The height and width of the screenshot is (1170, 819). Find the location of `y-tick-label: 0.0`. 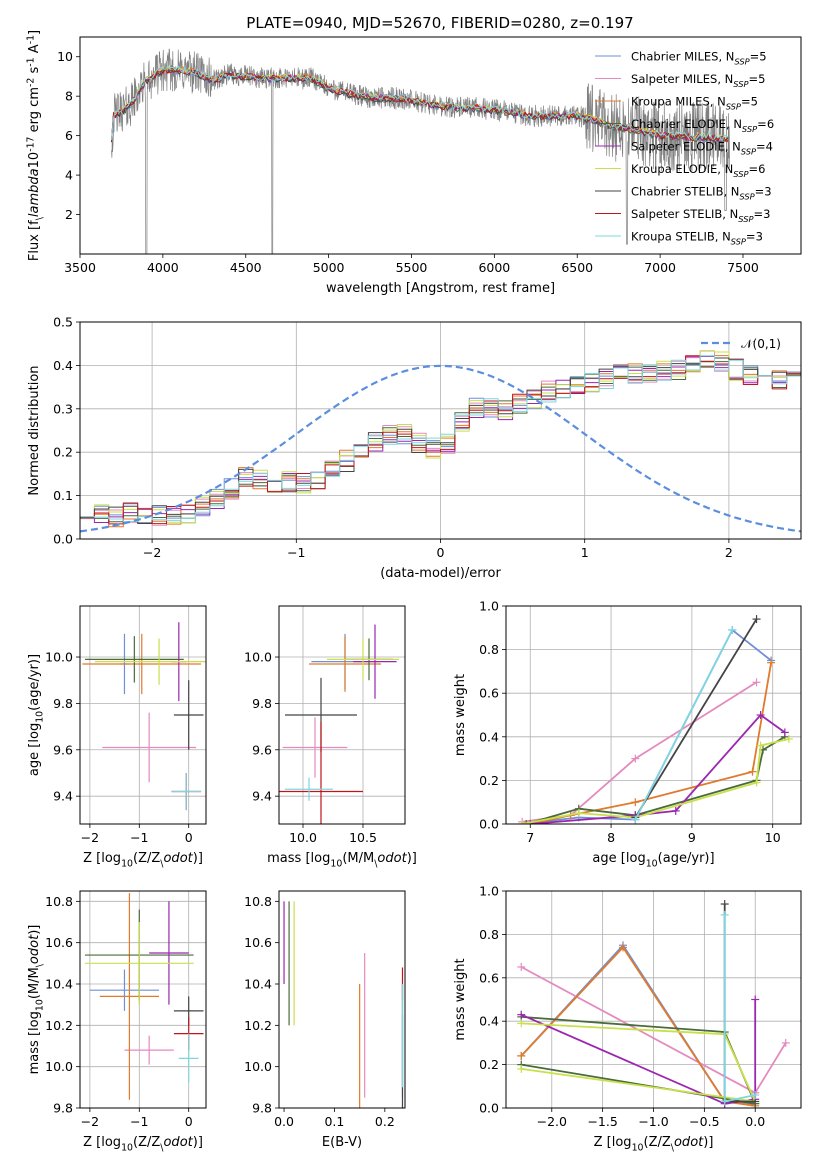

y-tick-label: 0.0 is located at coordinates (489, 1108).